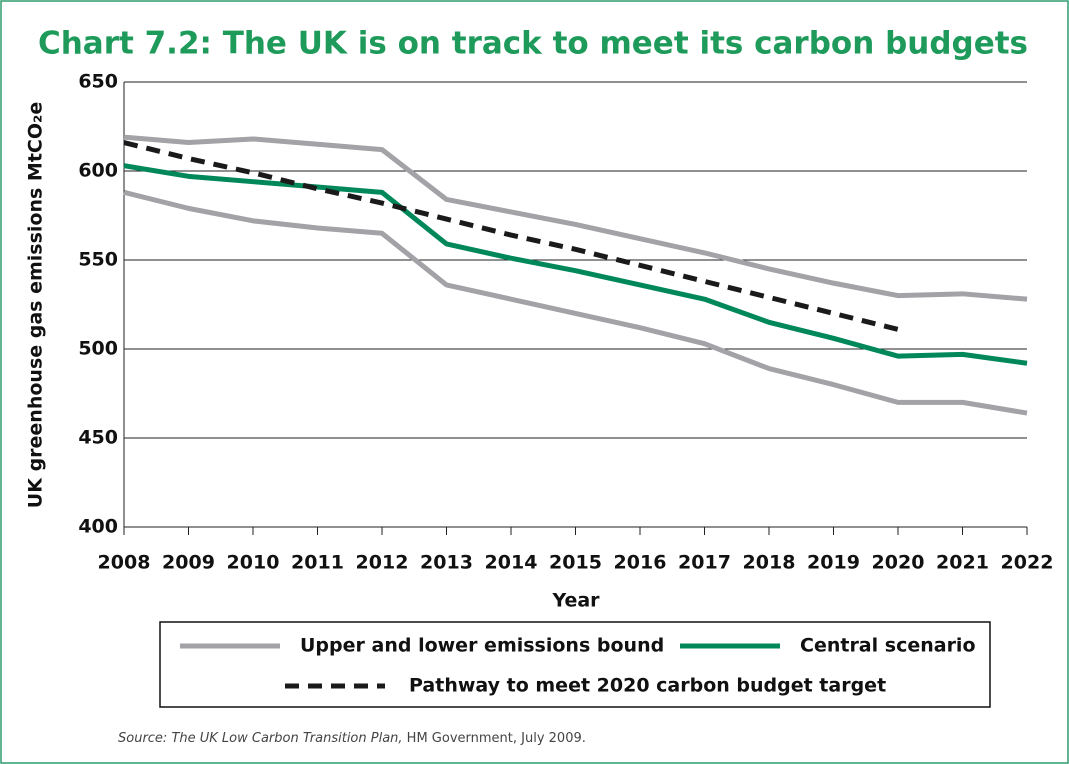 The image size is (1069, 764). Describe the element at coordinates (317, 563) in the screenshot. I see `x-tick-label: 2011` at that location.